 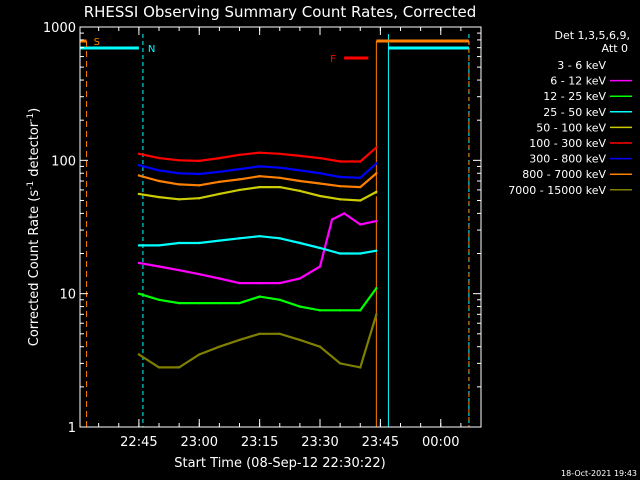 What do you see at coordinates (581, 65) in the screenshot?
I see `legend-label: 3 - 6 keV` at bounding box center [581, 65].